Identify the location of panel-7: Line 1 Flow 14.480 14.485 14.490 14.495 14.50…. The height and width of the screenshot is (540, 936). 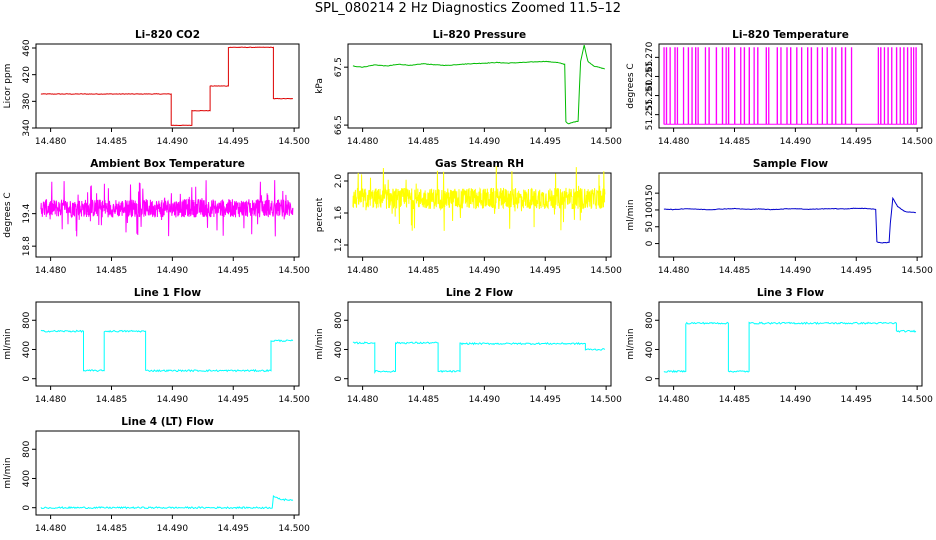
(156, 346).